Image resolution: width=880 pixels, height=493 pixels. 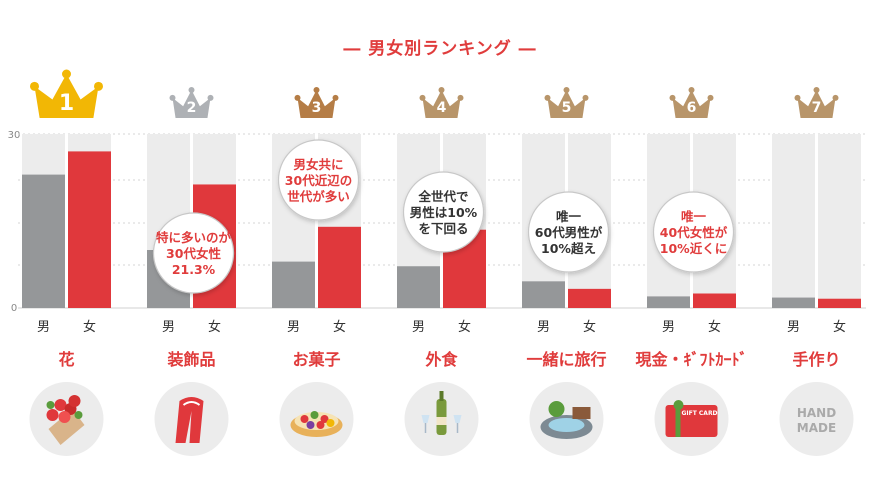 What do you see at coordinates (816, 428) in the screenshot?
I see `handmade-text: MADE` at bounding box center [816, 428].